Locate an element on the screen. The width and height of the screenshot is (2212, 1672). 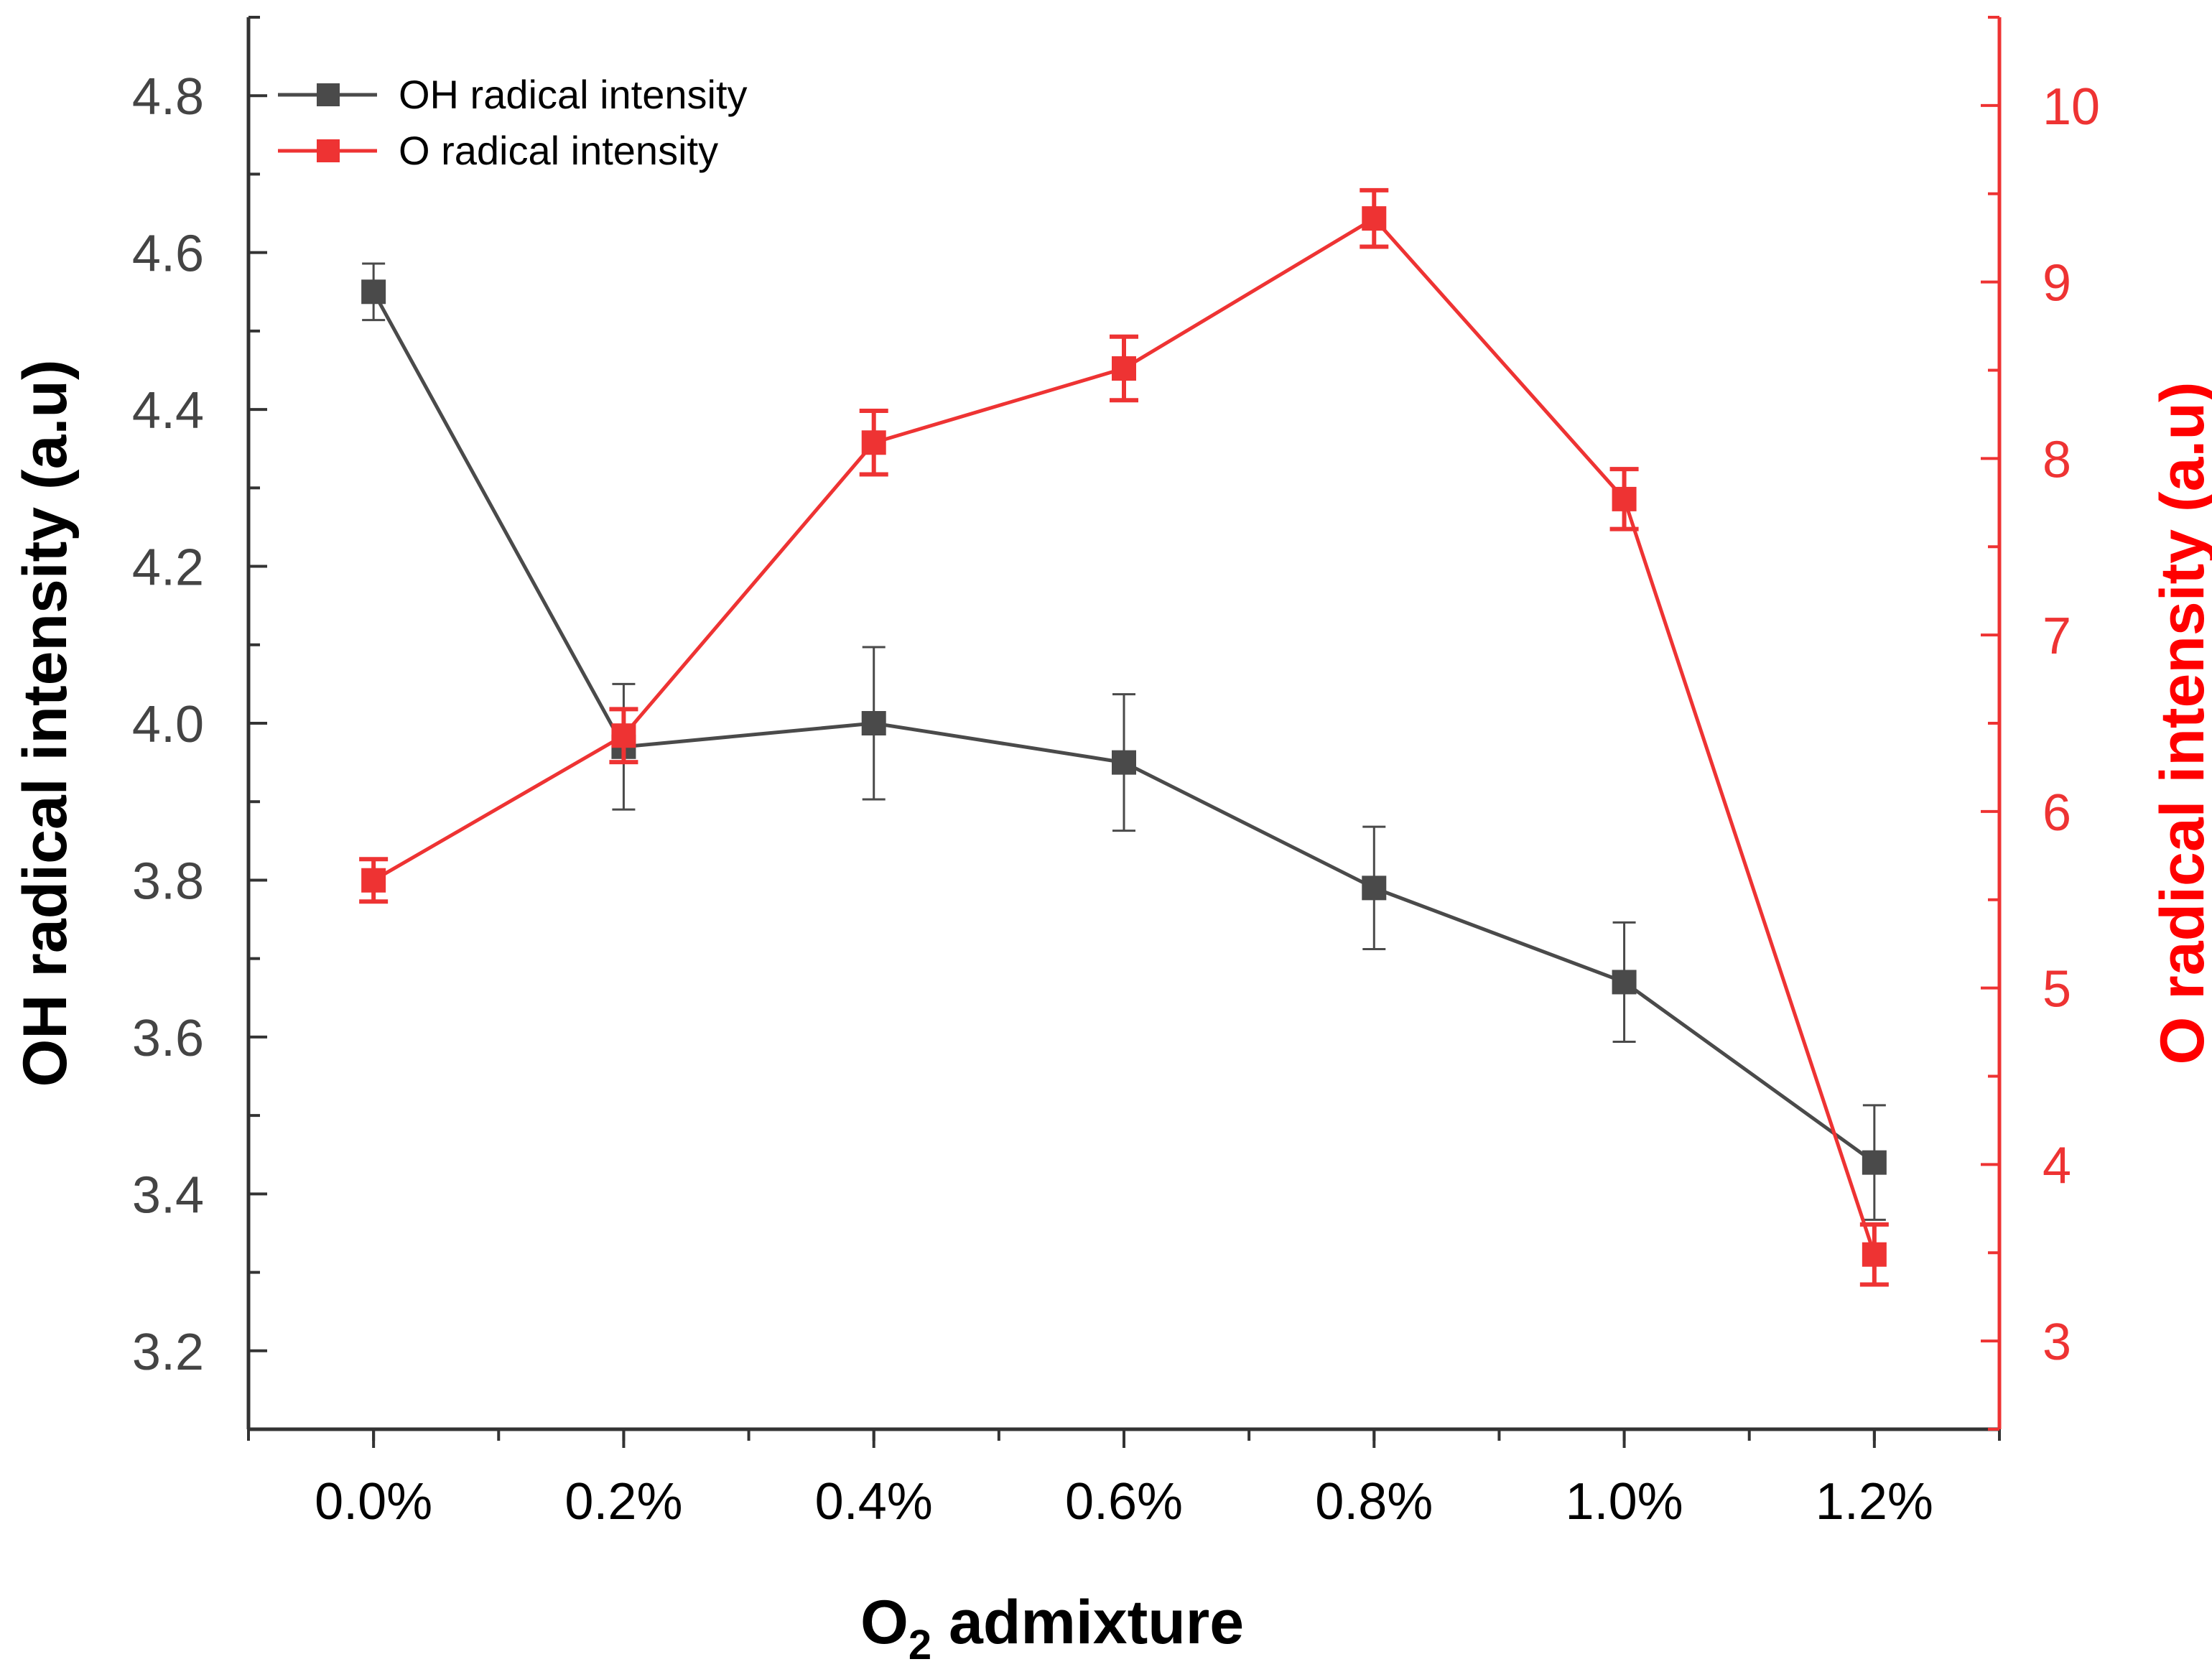
x-tick-label: 0.0% is located at coordinates (373, 1502).